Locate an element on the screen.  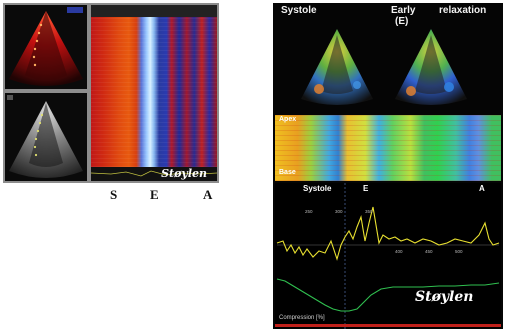
grayscale-sector-image is located at coordinates (46, 137).